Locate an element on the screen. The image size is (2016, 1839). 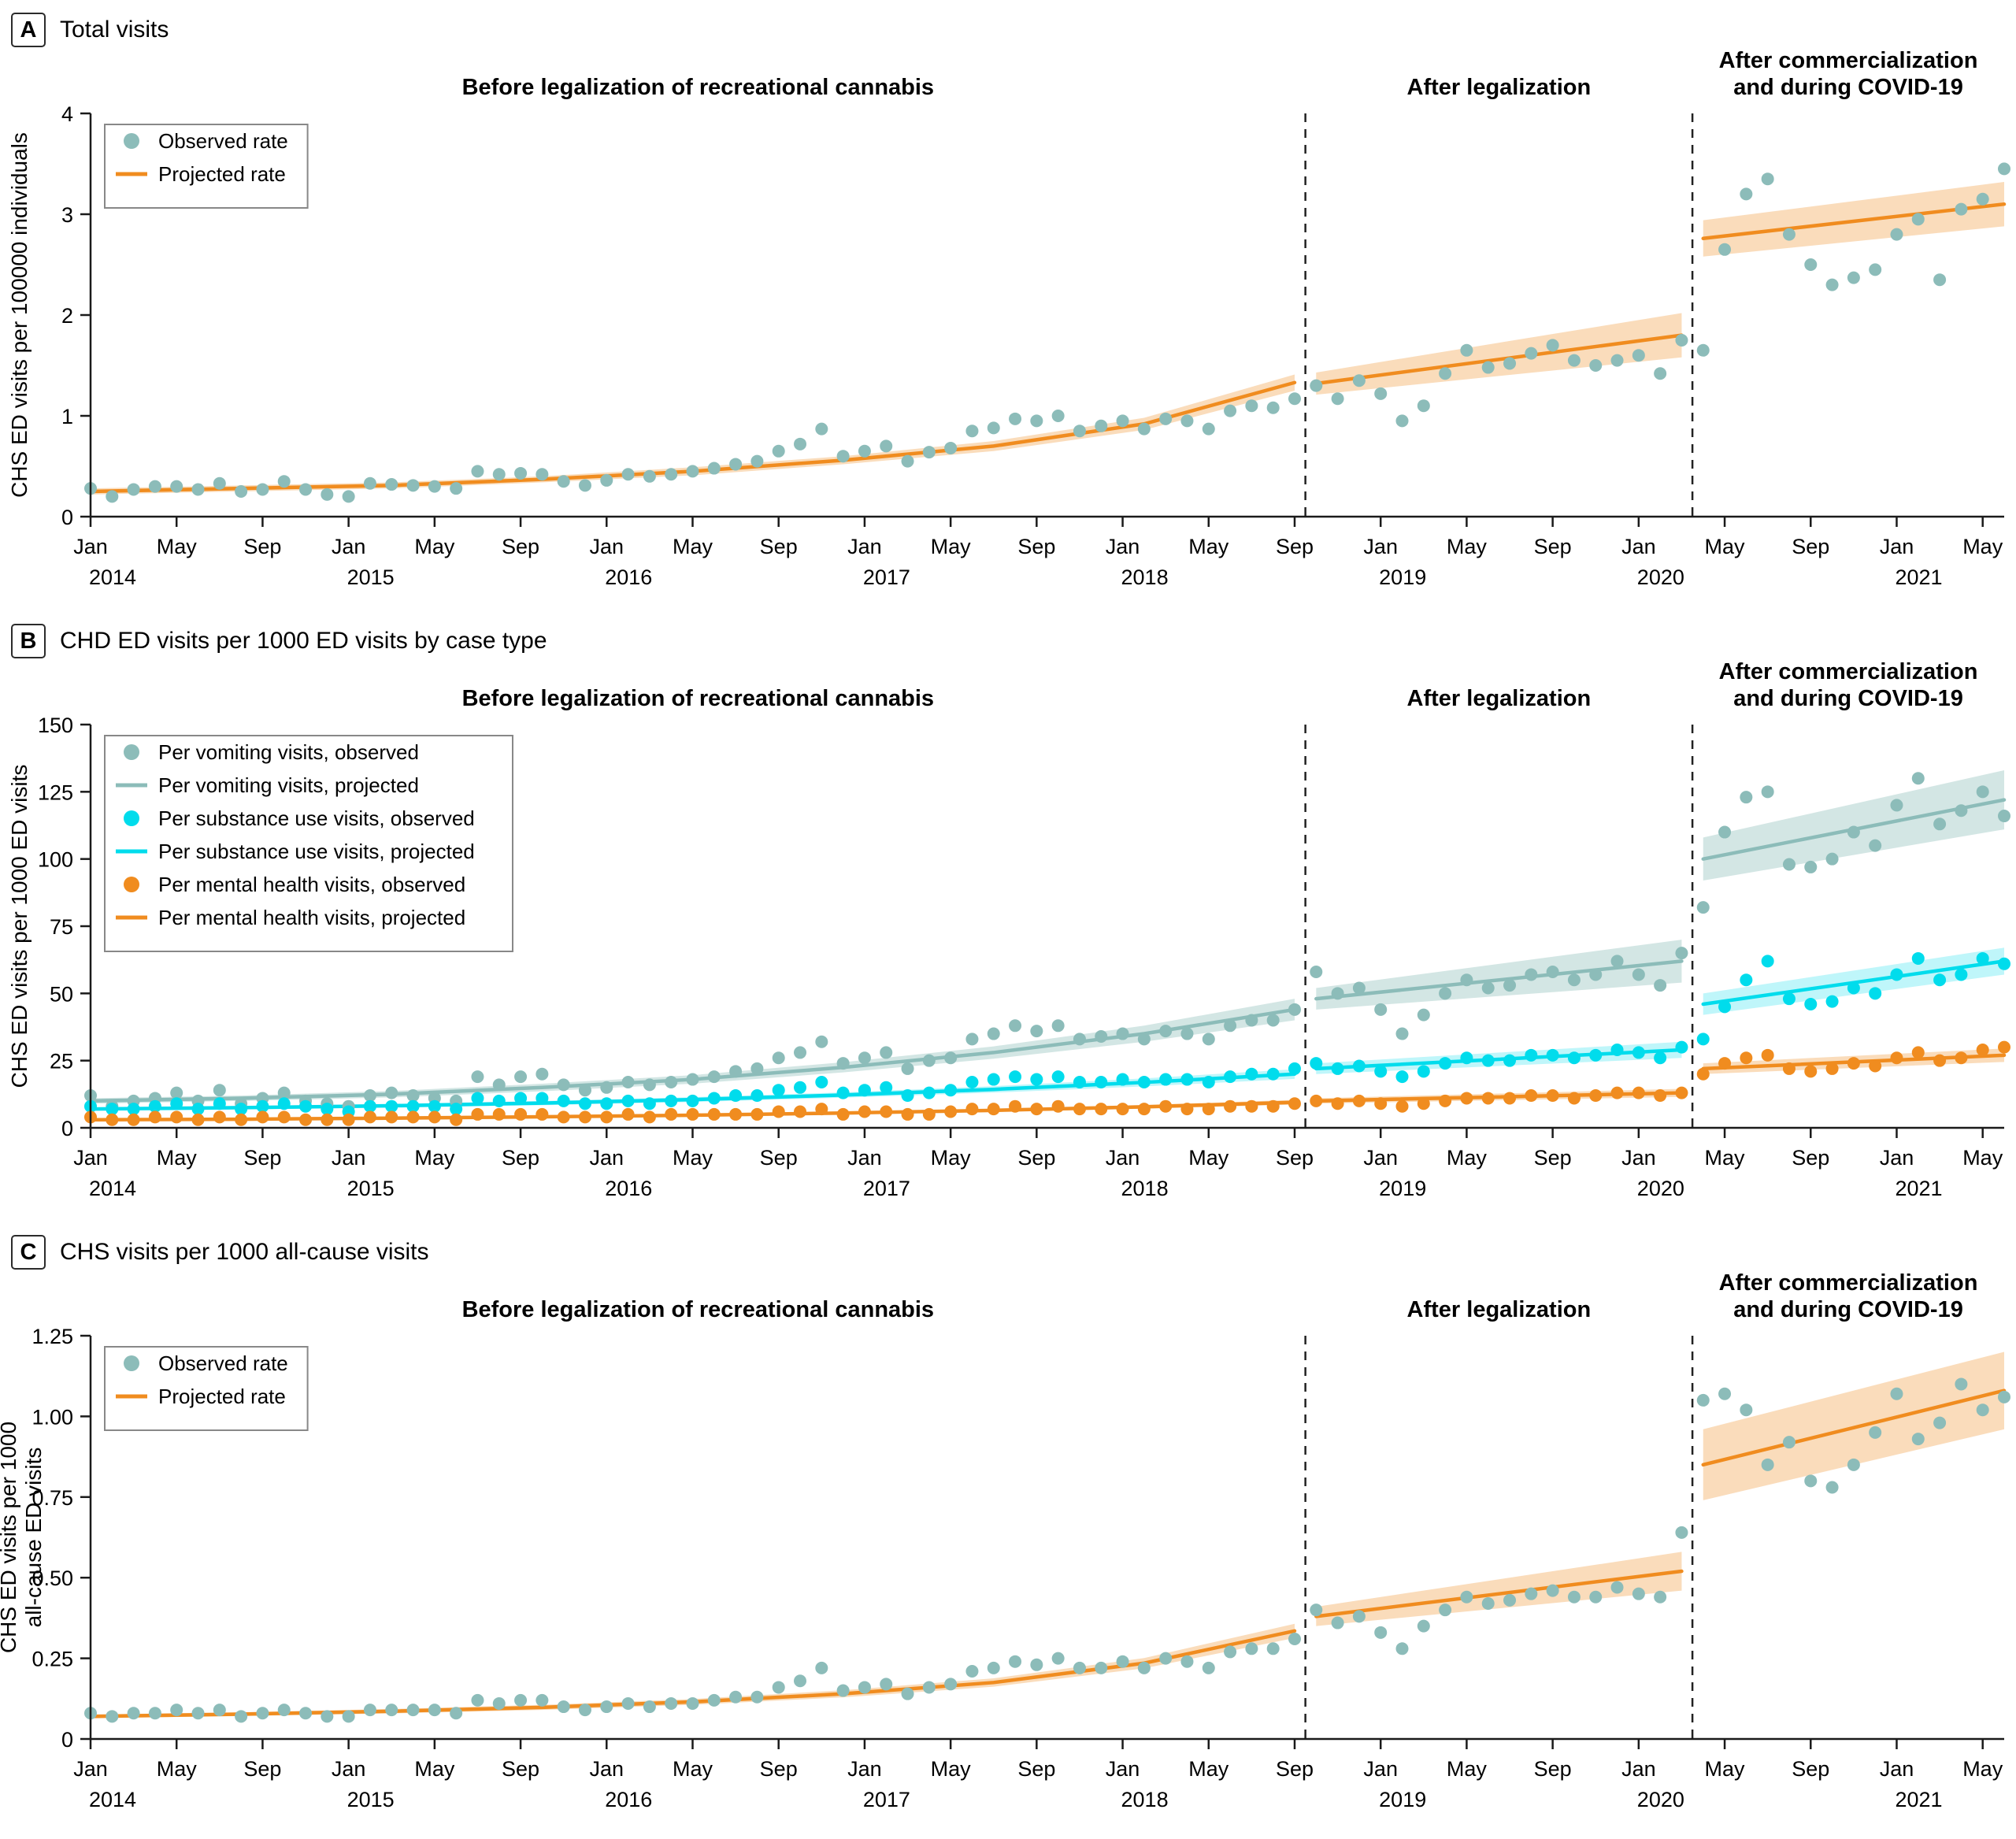
svg-text:Per substance use visits, obse: Per substance use visits, observed is located at coordinates (316, 818).